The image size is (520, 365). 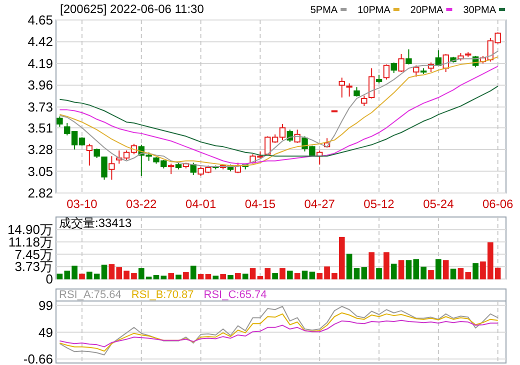 I want to click on y-tick-label: 3.05, so click(x=40, y=171).